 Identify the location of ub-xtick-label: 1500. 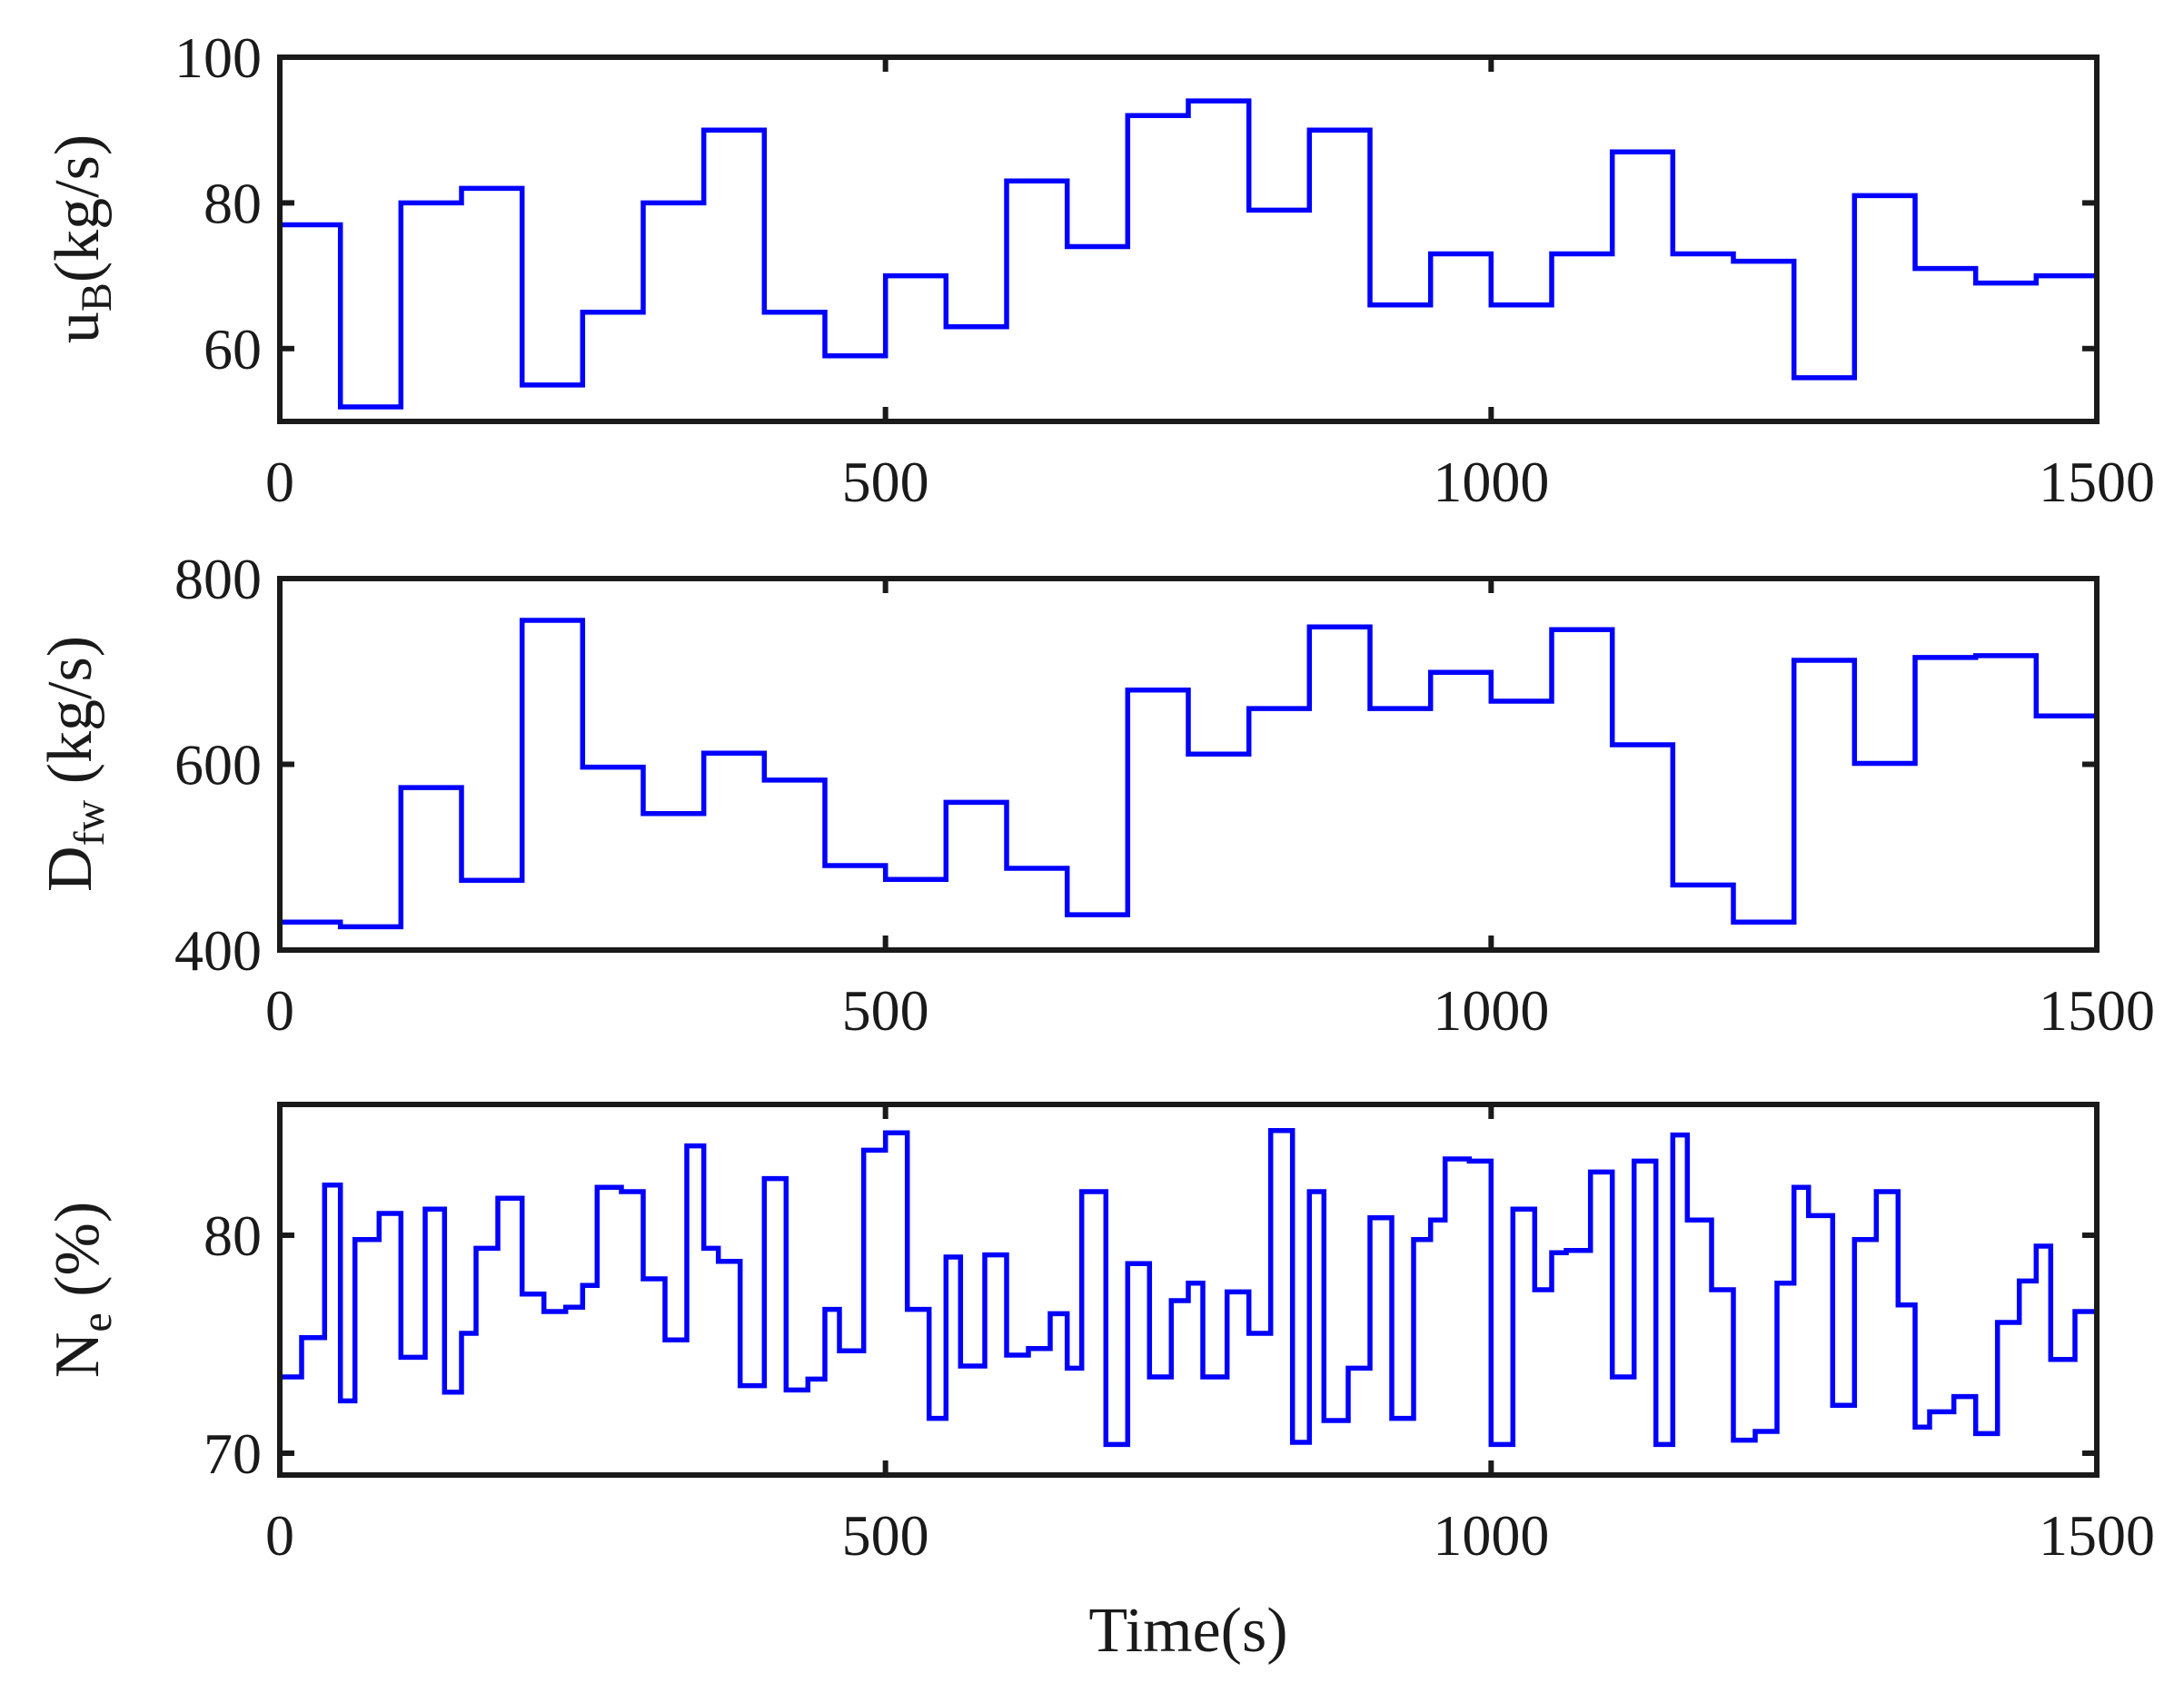
(2097, 482).